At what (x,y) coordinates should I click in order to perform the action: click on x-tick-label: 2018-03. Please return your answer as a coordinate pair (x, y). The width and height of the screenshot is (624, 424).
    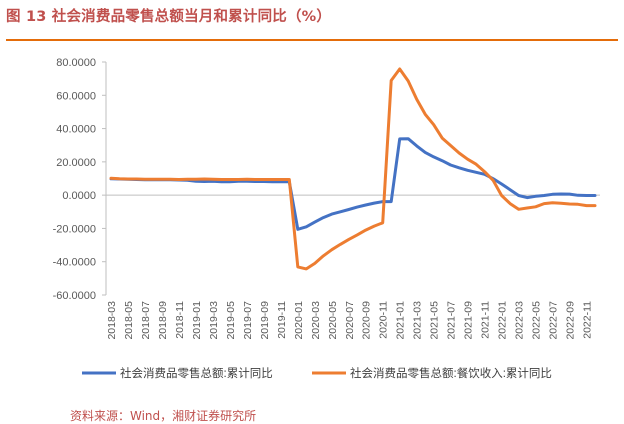
    Looking at the image, I should click on (112, 320).